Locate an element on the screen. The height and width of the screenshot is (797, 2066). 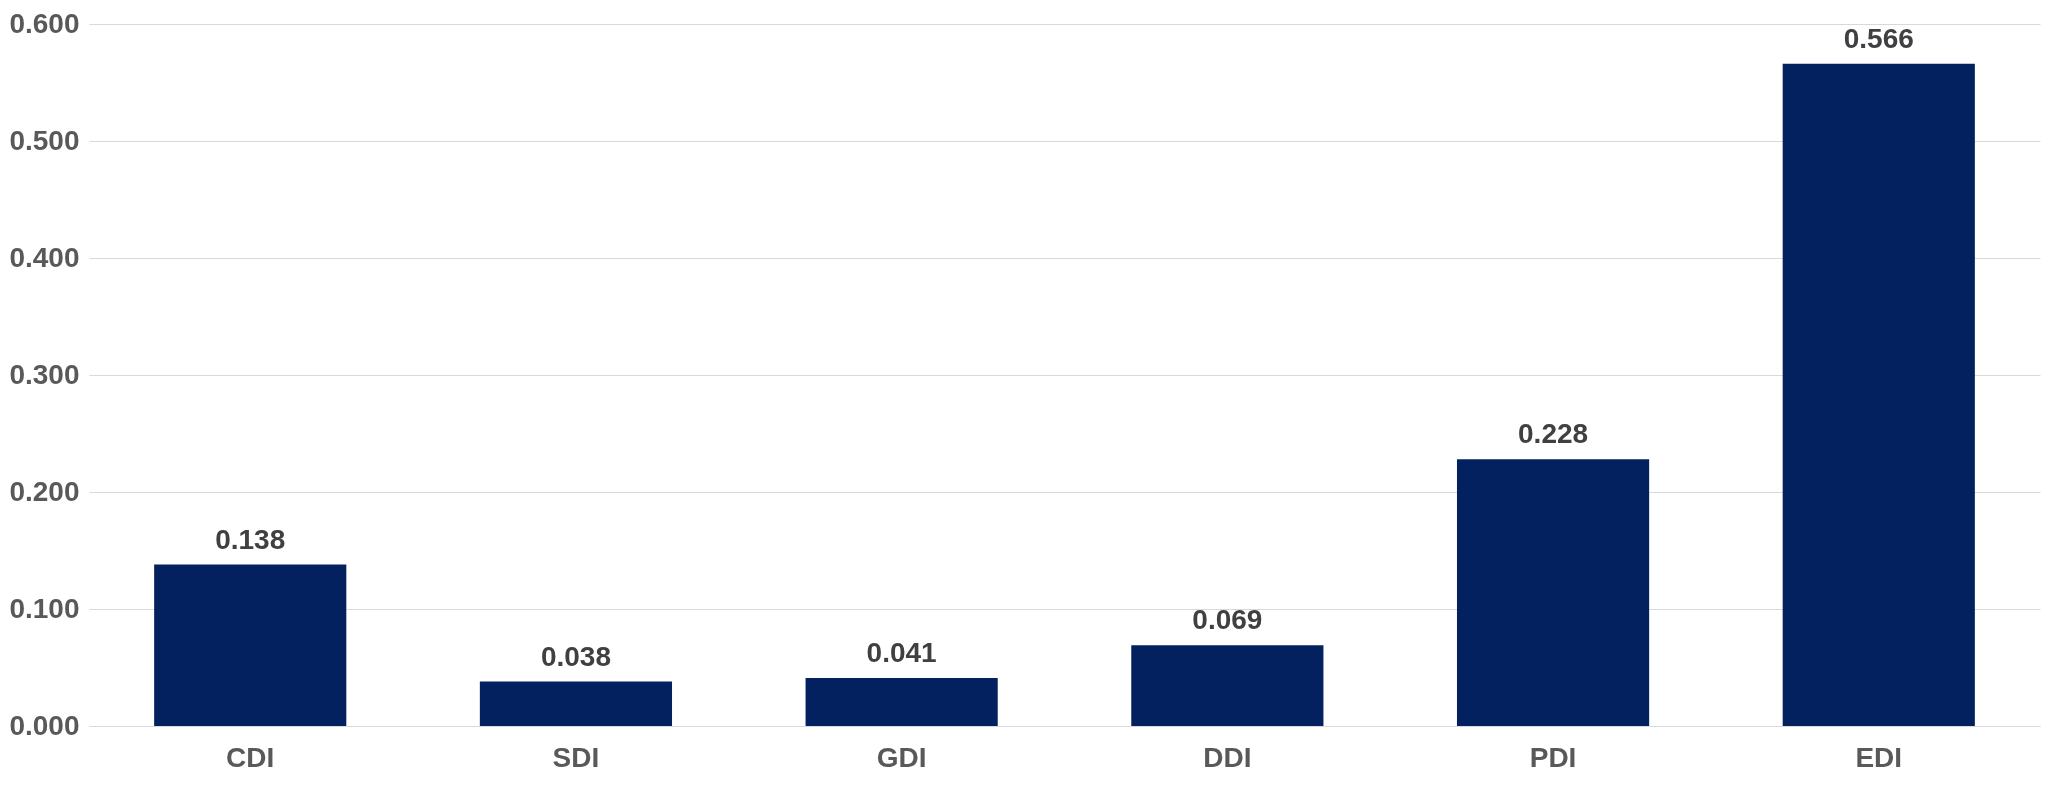
x-tick-label: PDI is located at coordinates (1553, 757).